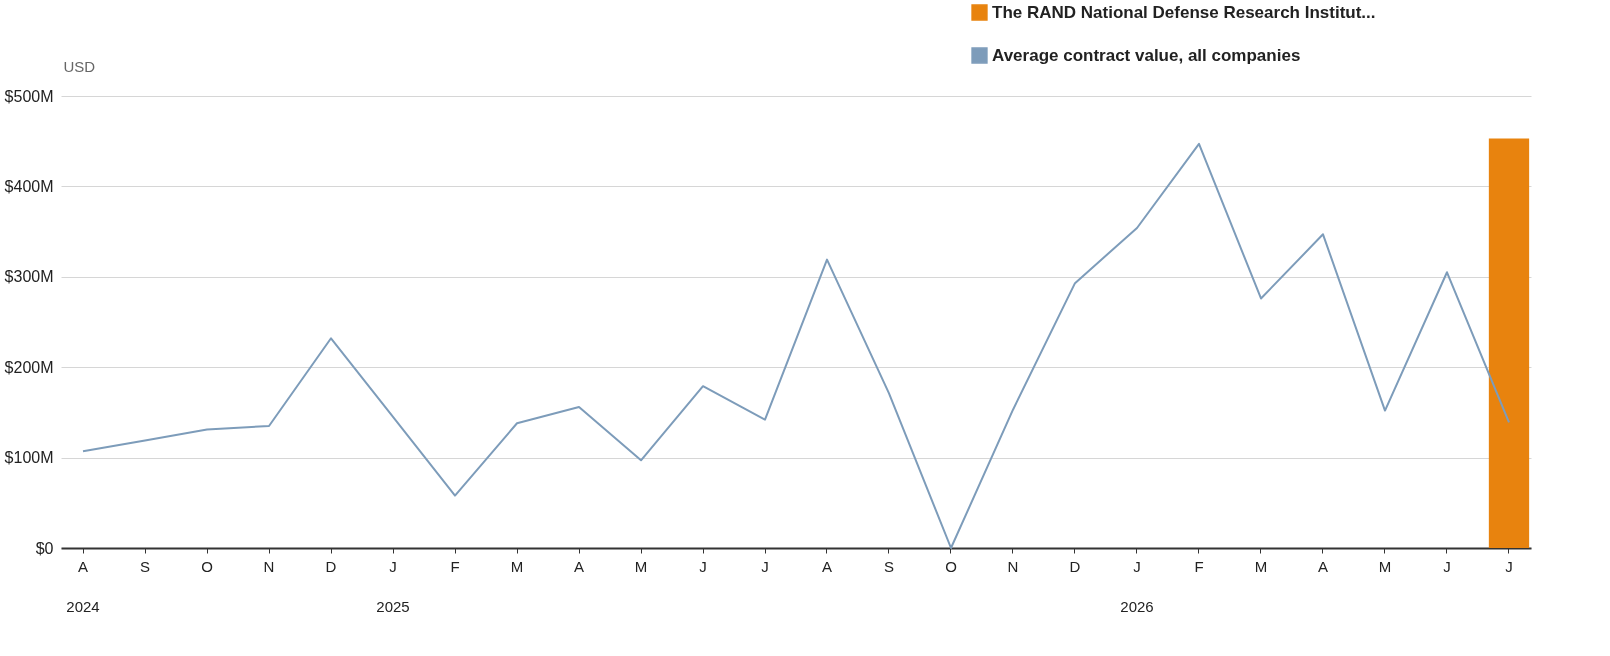 This screenshot has width=1610, height=656. What do you see at coordinates (393, 586) in the screenshot?
I see `category-label: J 2025` at bounding box center [393, 586].